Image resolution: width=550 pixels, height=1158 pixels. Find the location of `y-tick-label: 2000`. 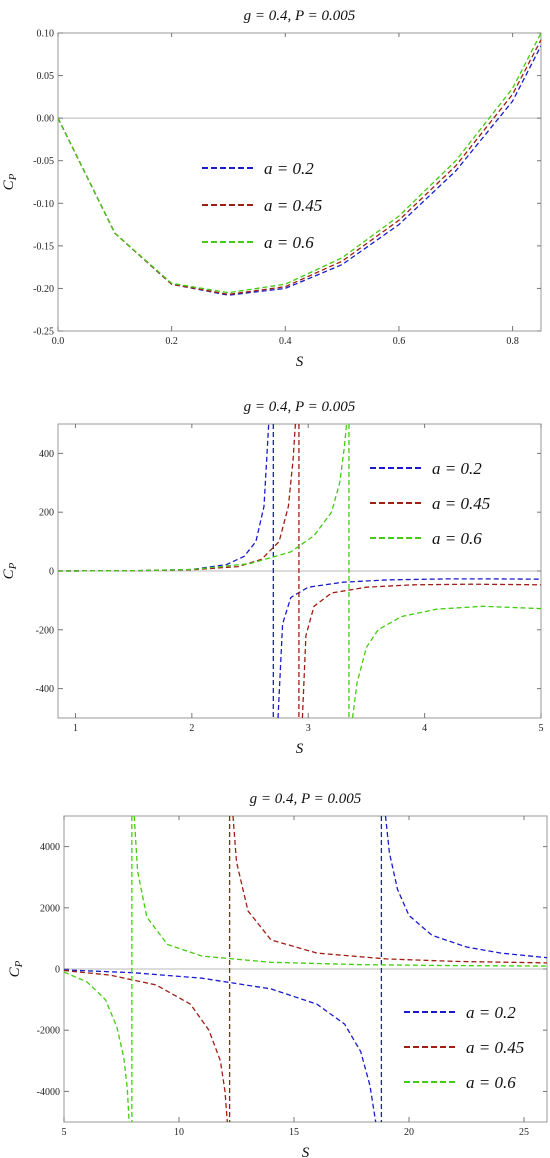

y-tick-label: 2000 is located at coordinates (50, 908).